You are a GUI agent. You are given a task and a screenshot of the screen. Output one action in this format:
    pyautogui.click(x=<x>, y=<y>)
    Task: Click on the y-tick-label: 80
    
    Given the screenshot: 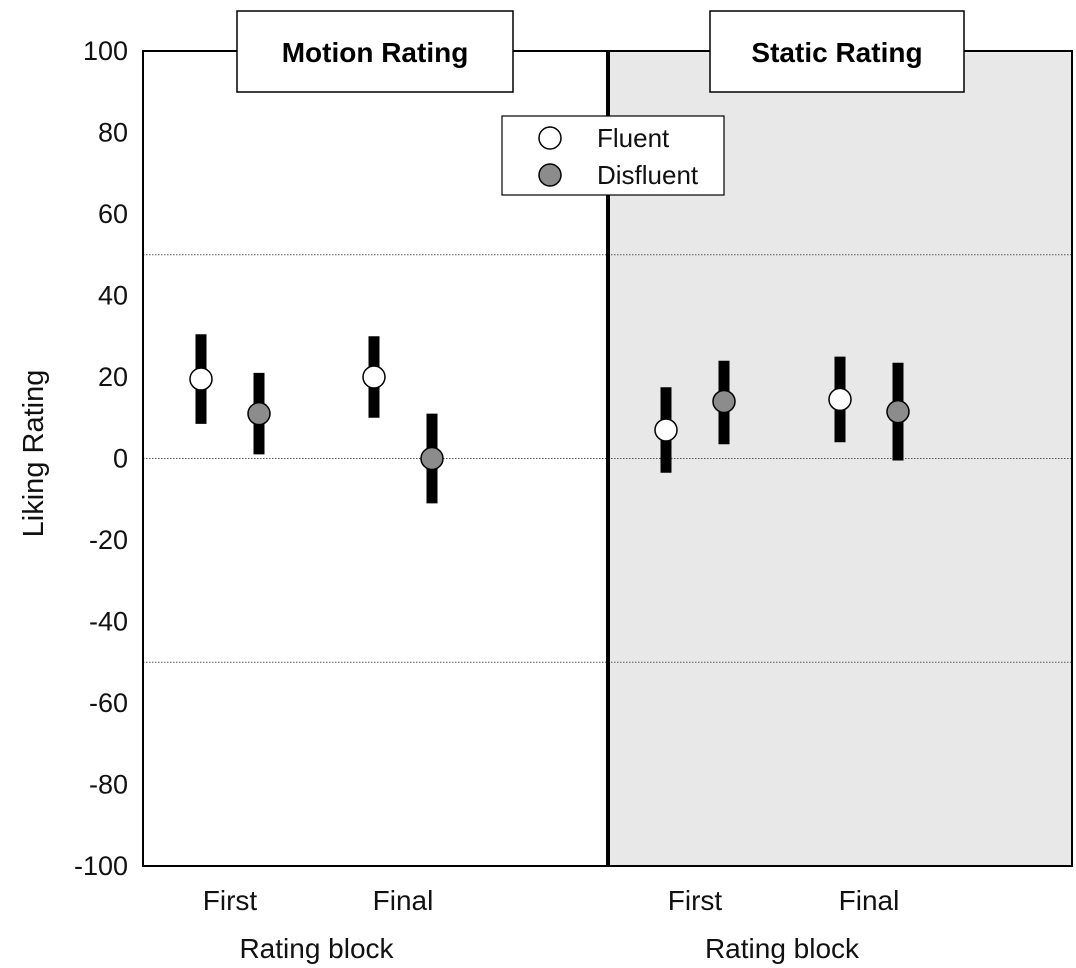 What is the action you would take?
    pyautogui.click(x=113, y=133)
    